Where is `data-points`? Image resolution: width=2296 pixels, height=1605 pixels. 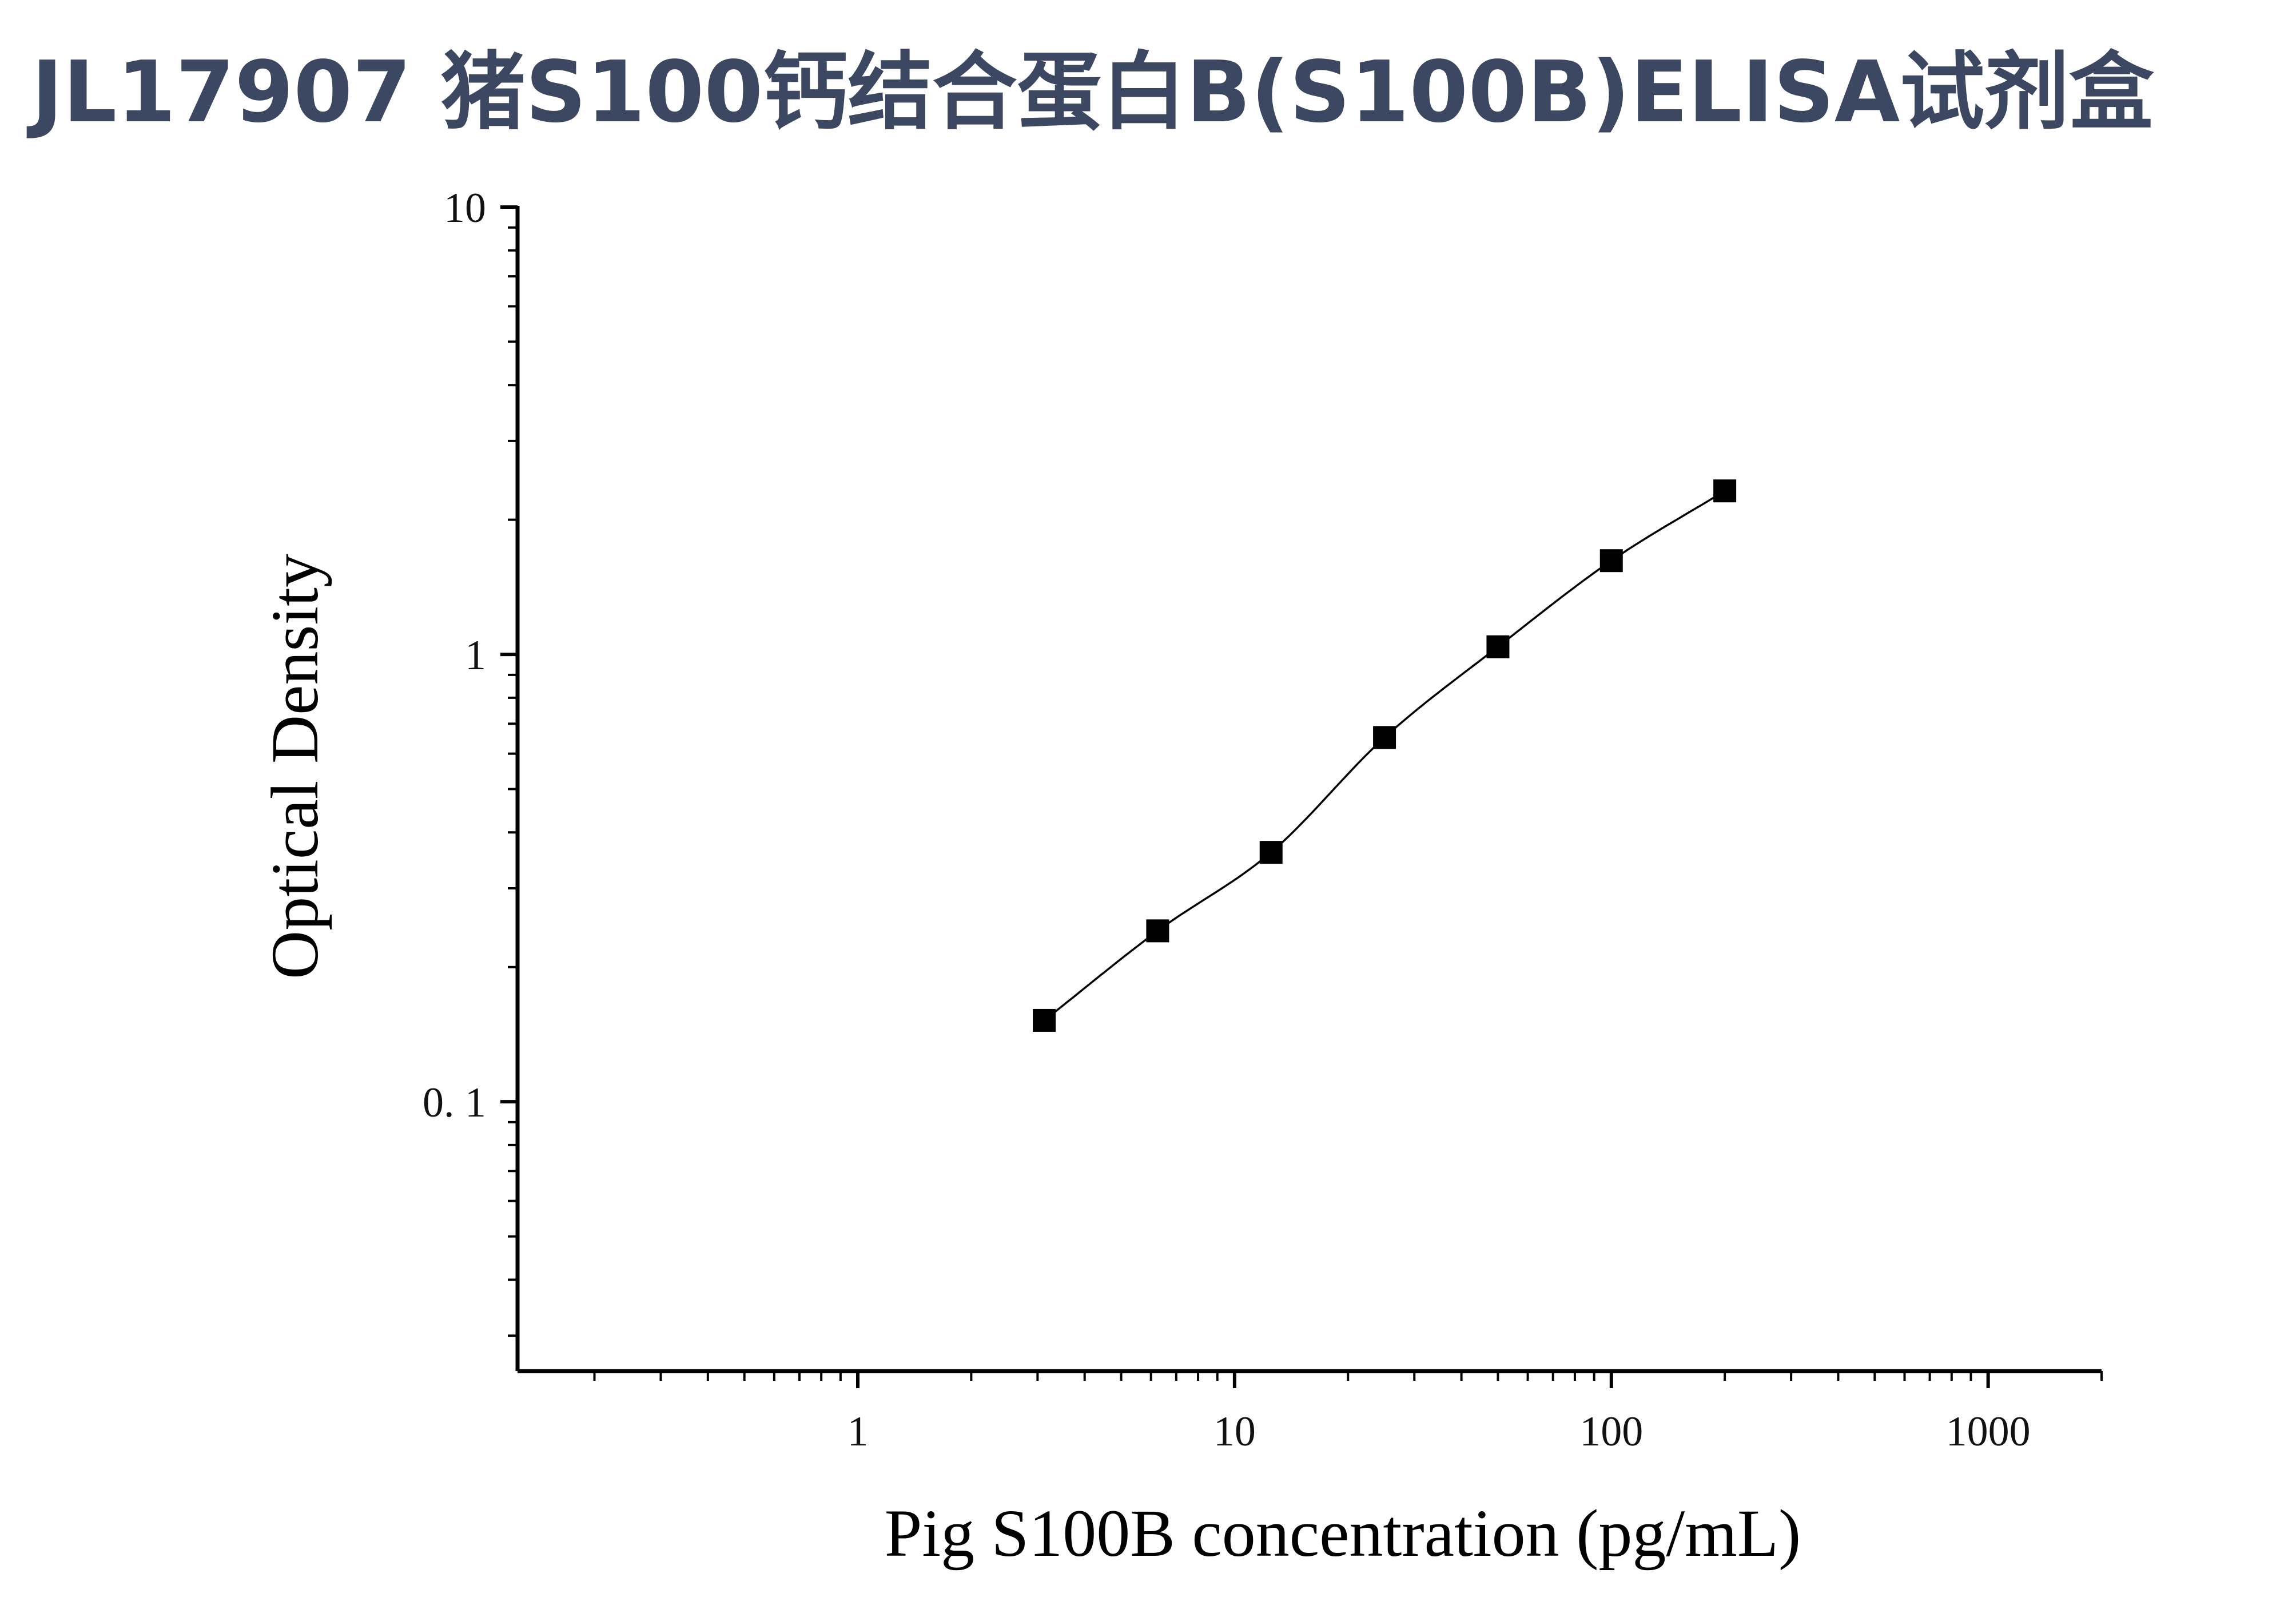 data-points is located at coordinates (1385, 755).